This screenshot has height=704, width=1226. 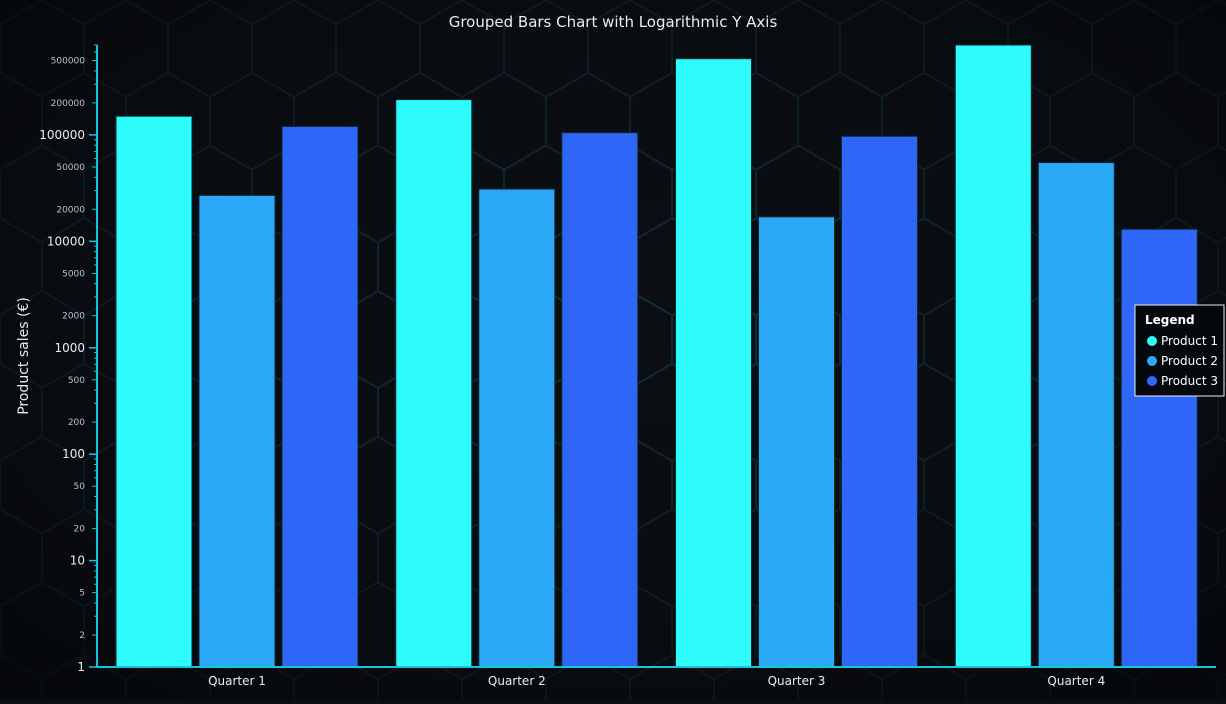 What do you see at coordinates (73, 317) in the screenshot?
I see `y-minor-tick-label: 2000` at bounding box center [73, 317].